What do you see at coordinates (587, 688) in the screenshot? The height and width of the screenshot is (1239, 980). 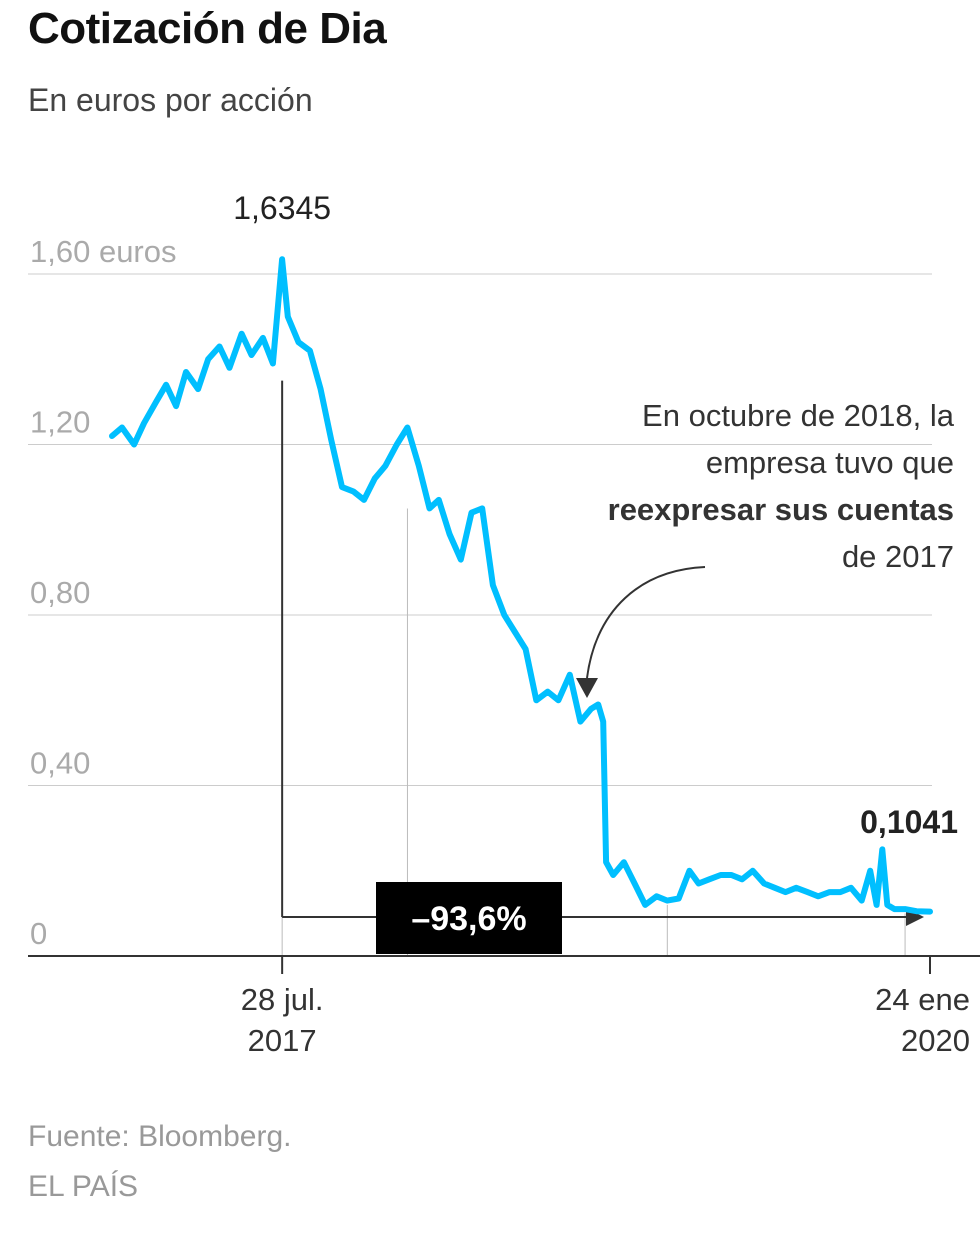 I see `callout-arrowhead` at bounding box center [587, 688].